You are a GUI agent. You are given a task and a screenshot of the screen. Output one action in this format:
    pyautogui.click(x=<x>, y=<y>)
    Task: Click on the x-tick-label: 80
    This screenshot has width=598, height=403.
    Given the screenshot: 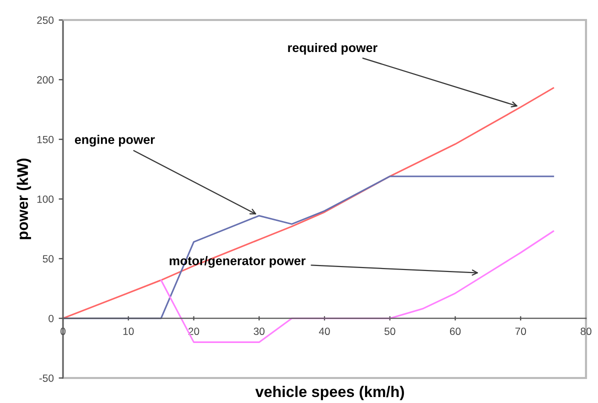 What is the action you would take?
    pyautogui.click(x=586, y=332)
    